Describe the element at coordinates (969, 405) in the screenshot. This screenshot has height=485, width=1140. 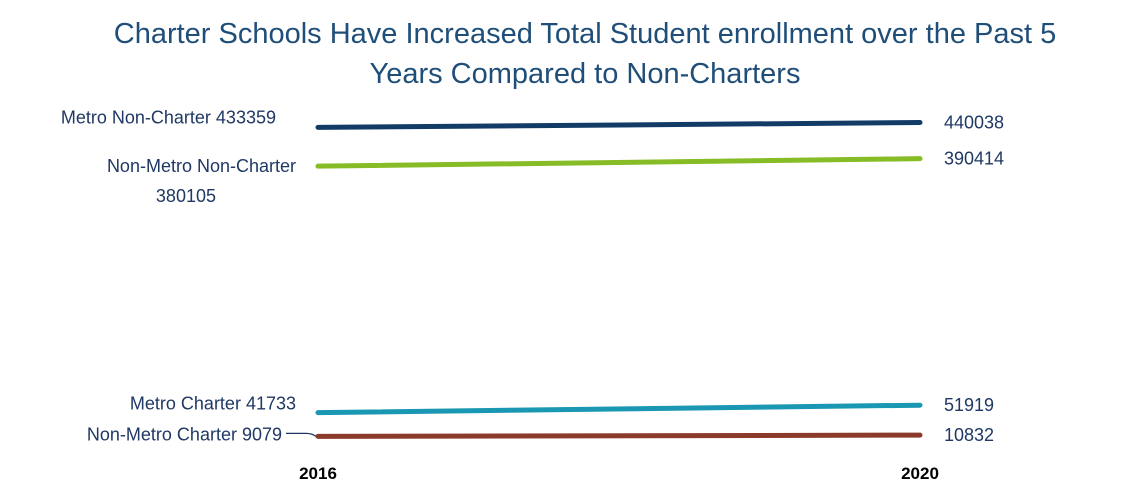
I see `end-label-metro-charter: 51919` at that location.